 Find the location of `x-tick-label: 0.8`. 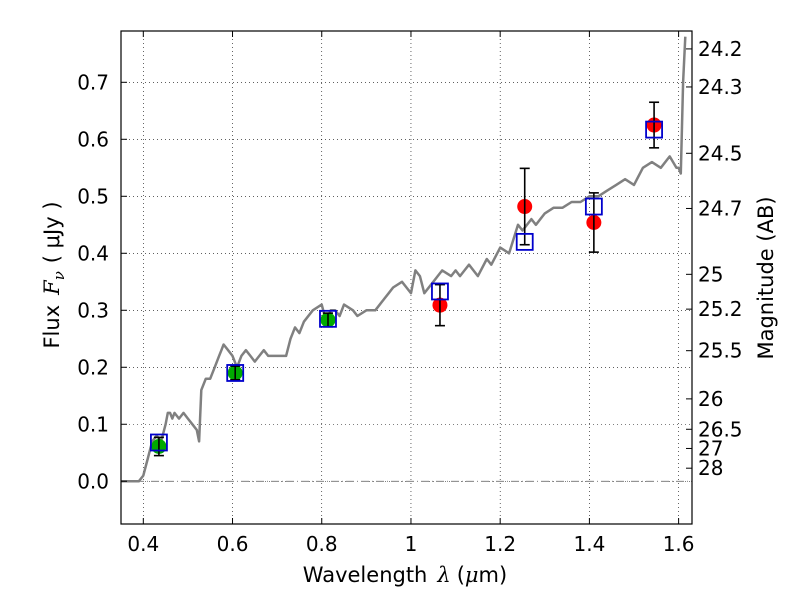

x-tick-label: 0.8 is located at coordinates (322, 544).